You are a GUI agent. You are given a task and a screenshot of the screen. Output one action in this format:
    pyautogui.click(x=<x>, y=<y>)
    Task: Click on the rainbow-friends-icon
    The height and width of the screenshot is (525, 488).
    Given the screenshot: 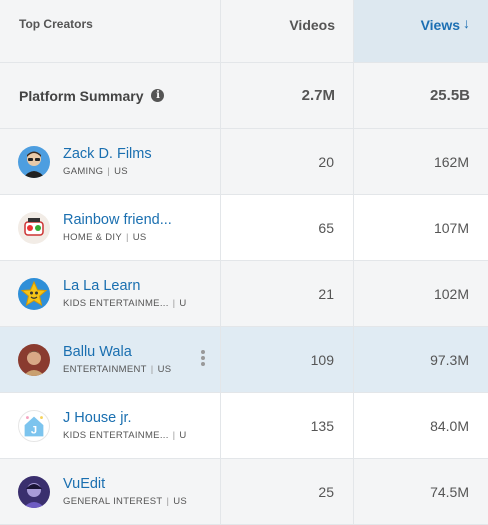 What is the action you would take?
    pyautogui.click(x=34, y=226)
    